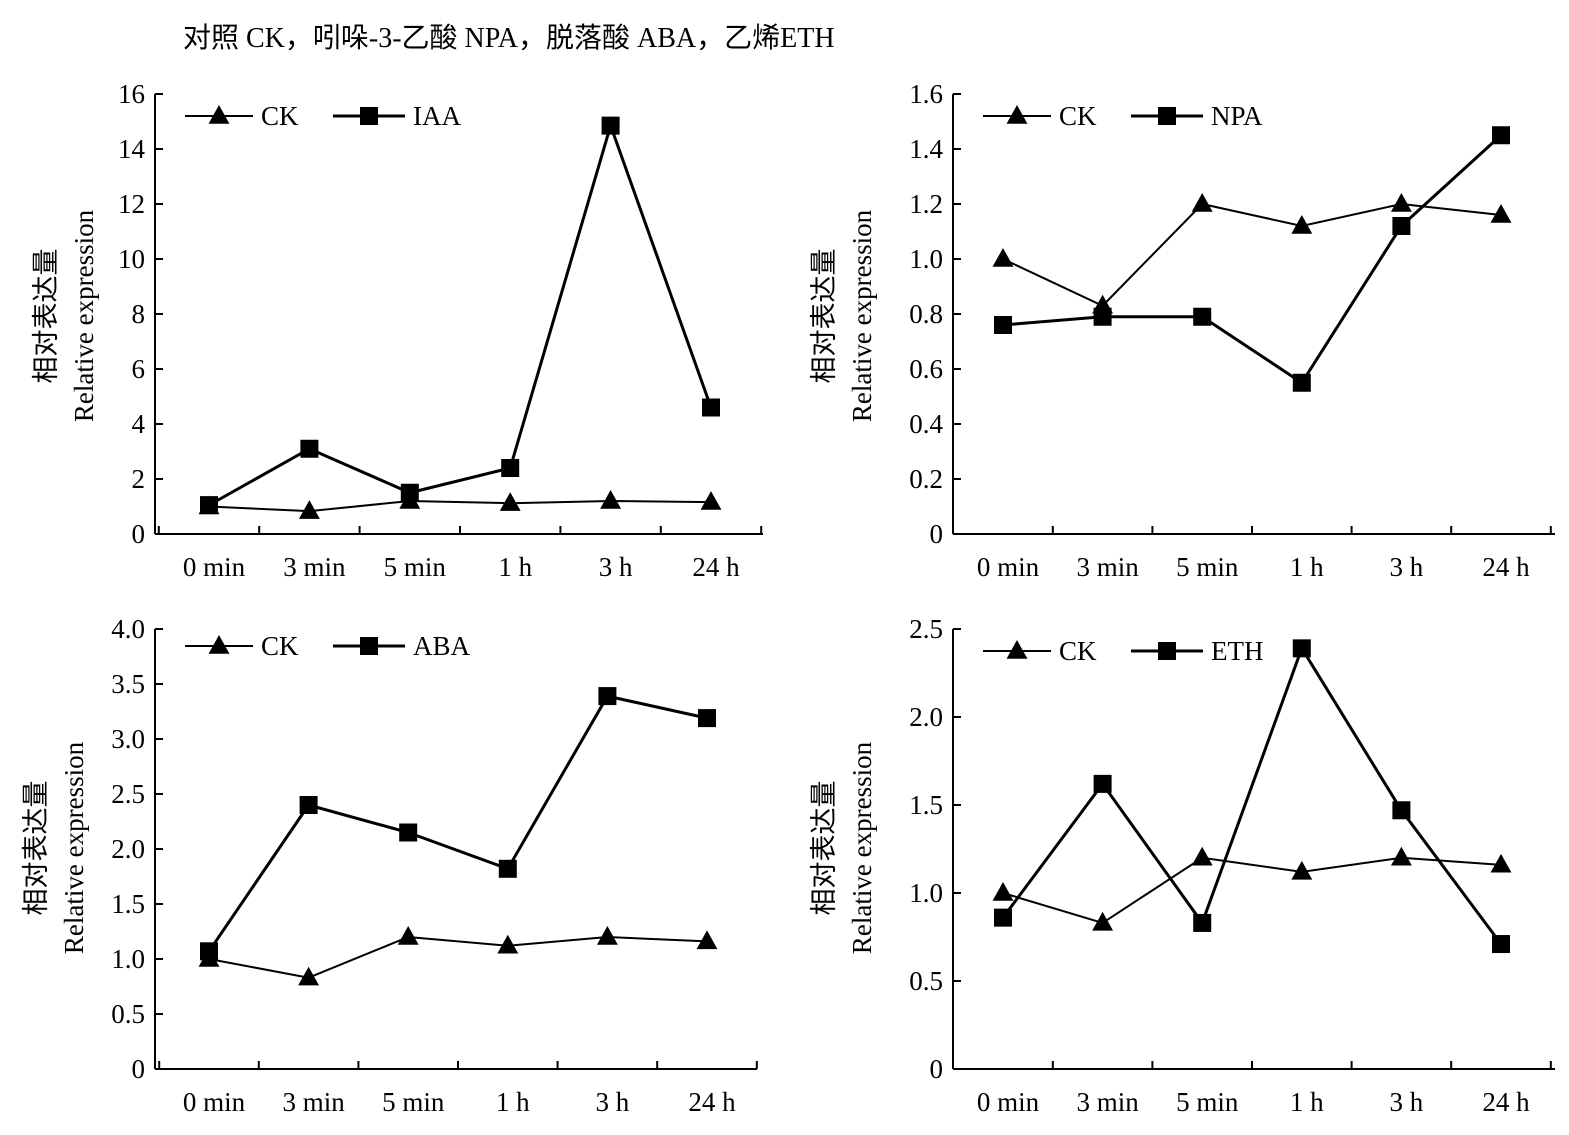 The image size is (1569, 1135). I want to click on y-tick-label: 6, so click(139, 369).